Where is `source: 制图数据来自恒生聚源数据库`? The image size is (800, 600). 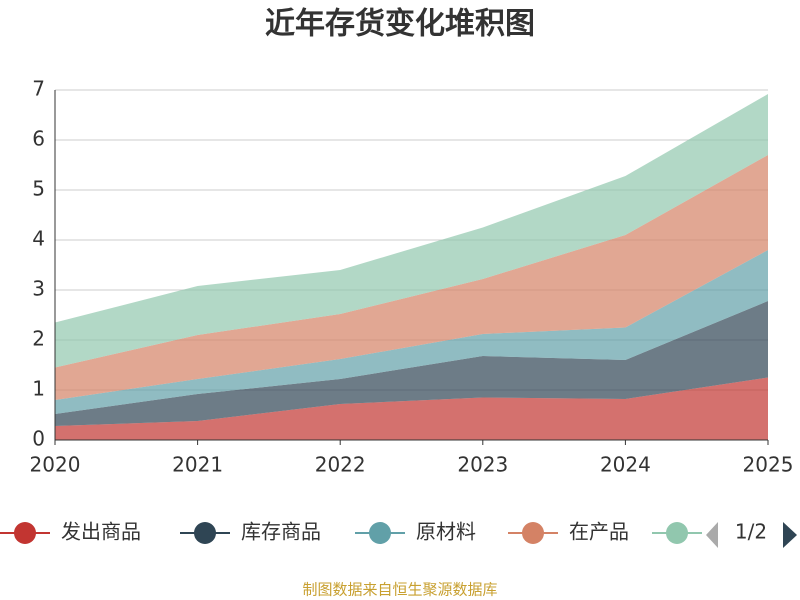
source: 制图数据来自恒生聚源数据库 is located at coordinates (399, 590).